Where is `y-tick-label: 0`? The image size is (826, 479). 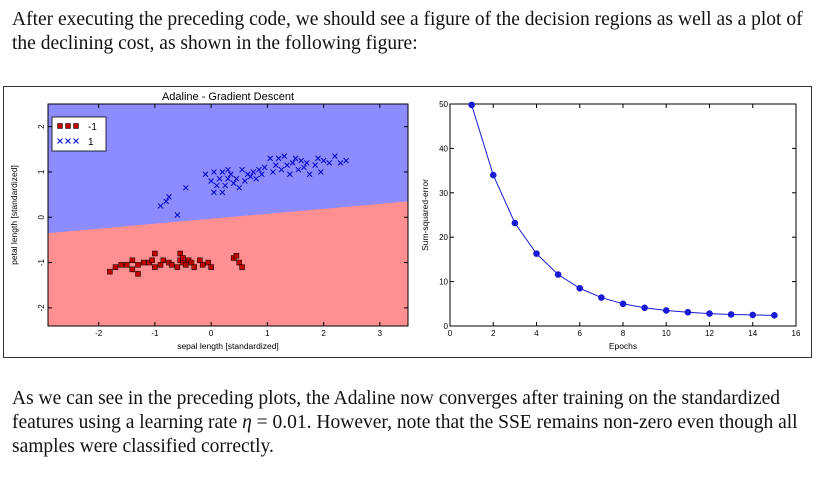 y-tick-label: 0 is located at coordinates (41, 216).